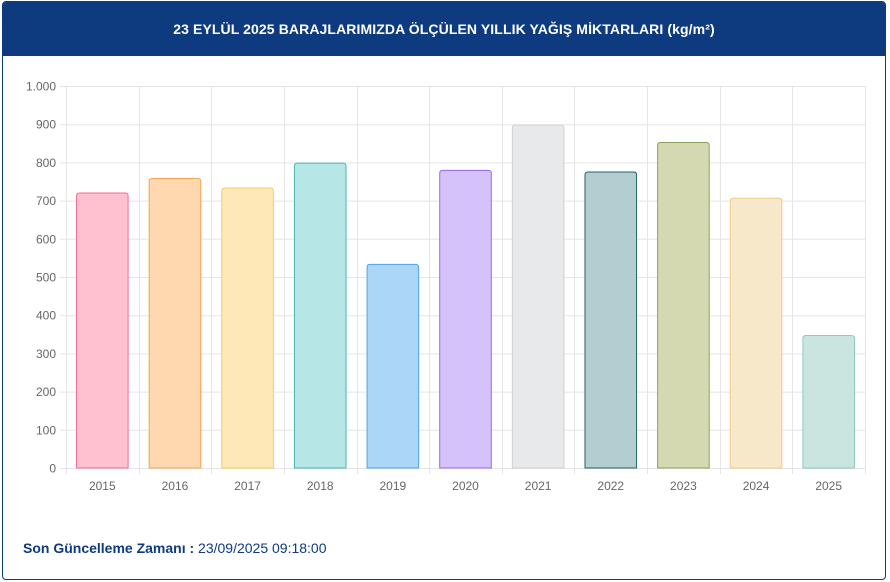  Describe the element at coordinates (46, 354) in the screenshot. I see `y-tick-label: 300` at that location.